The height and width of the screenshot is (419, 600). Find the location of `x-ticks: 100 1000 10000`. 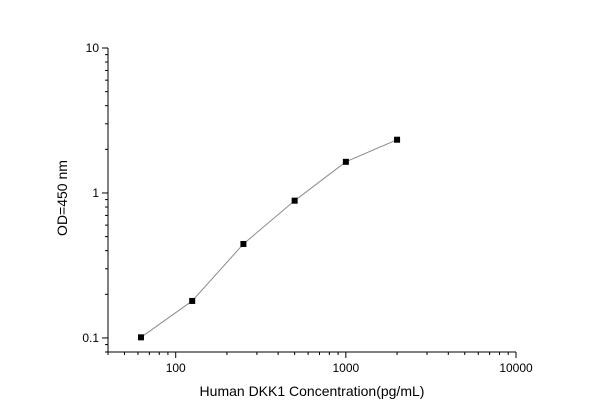

x-ticks: 100 1000 10000 is located at coordinates (320, 363).